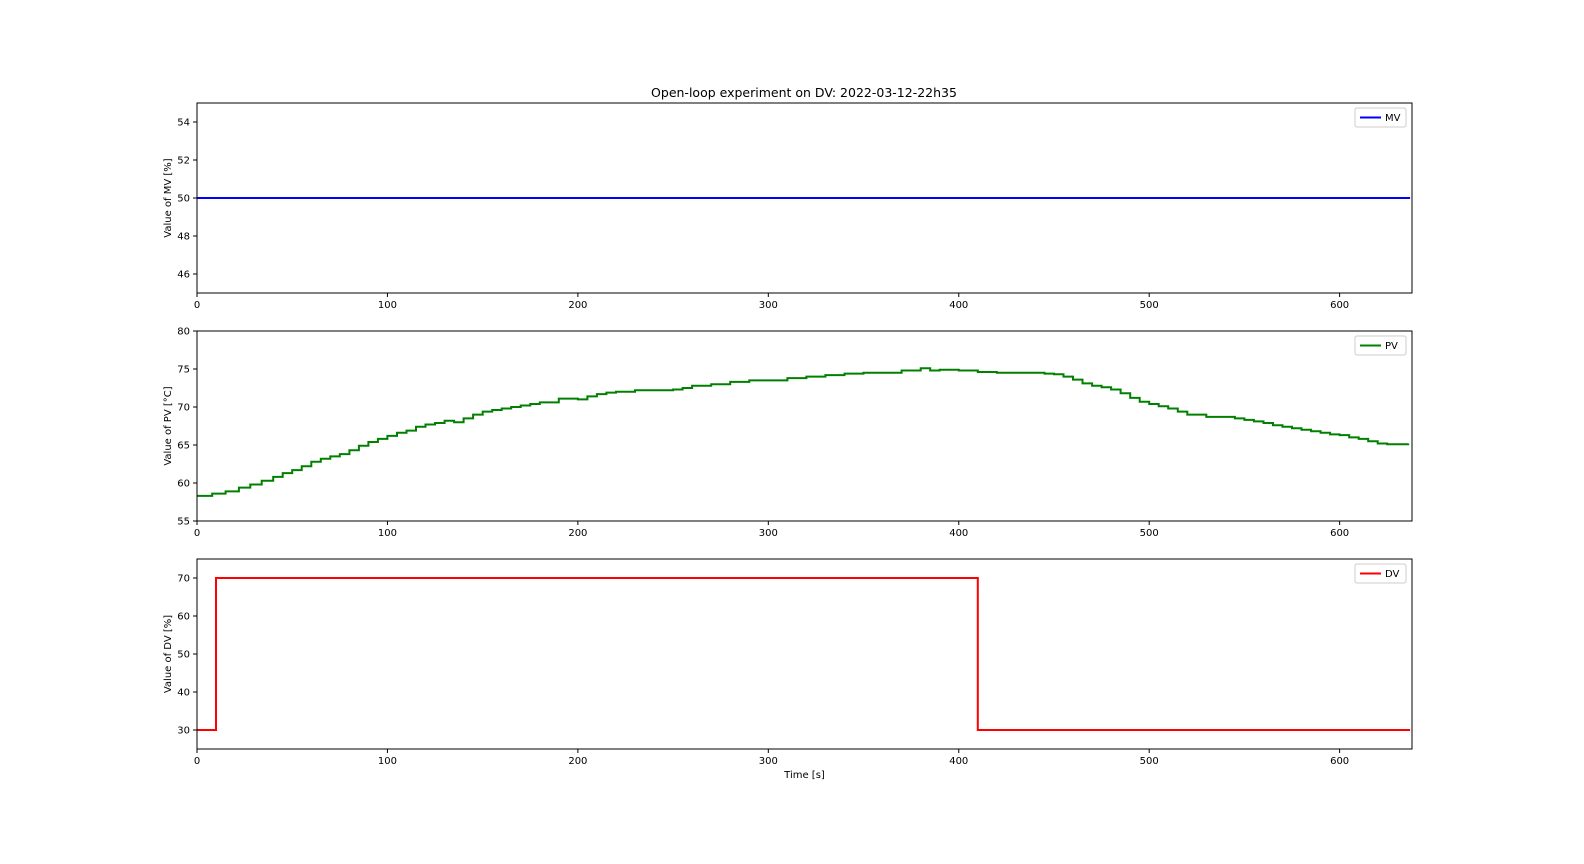 The height and width of the screenshot is (864, 1584). Describe the element at coordinates (1391, 346) in the screenshot. I see `legend-label: PV` at that location.